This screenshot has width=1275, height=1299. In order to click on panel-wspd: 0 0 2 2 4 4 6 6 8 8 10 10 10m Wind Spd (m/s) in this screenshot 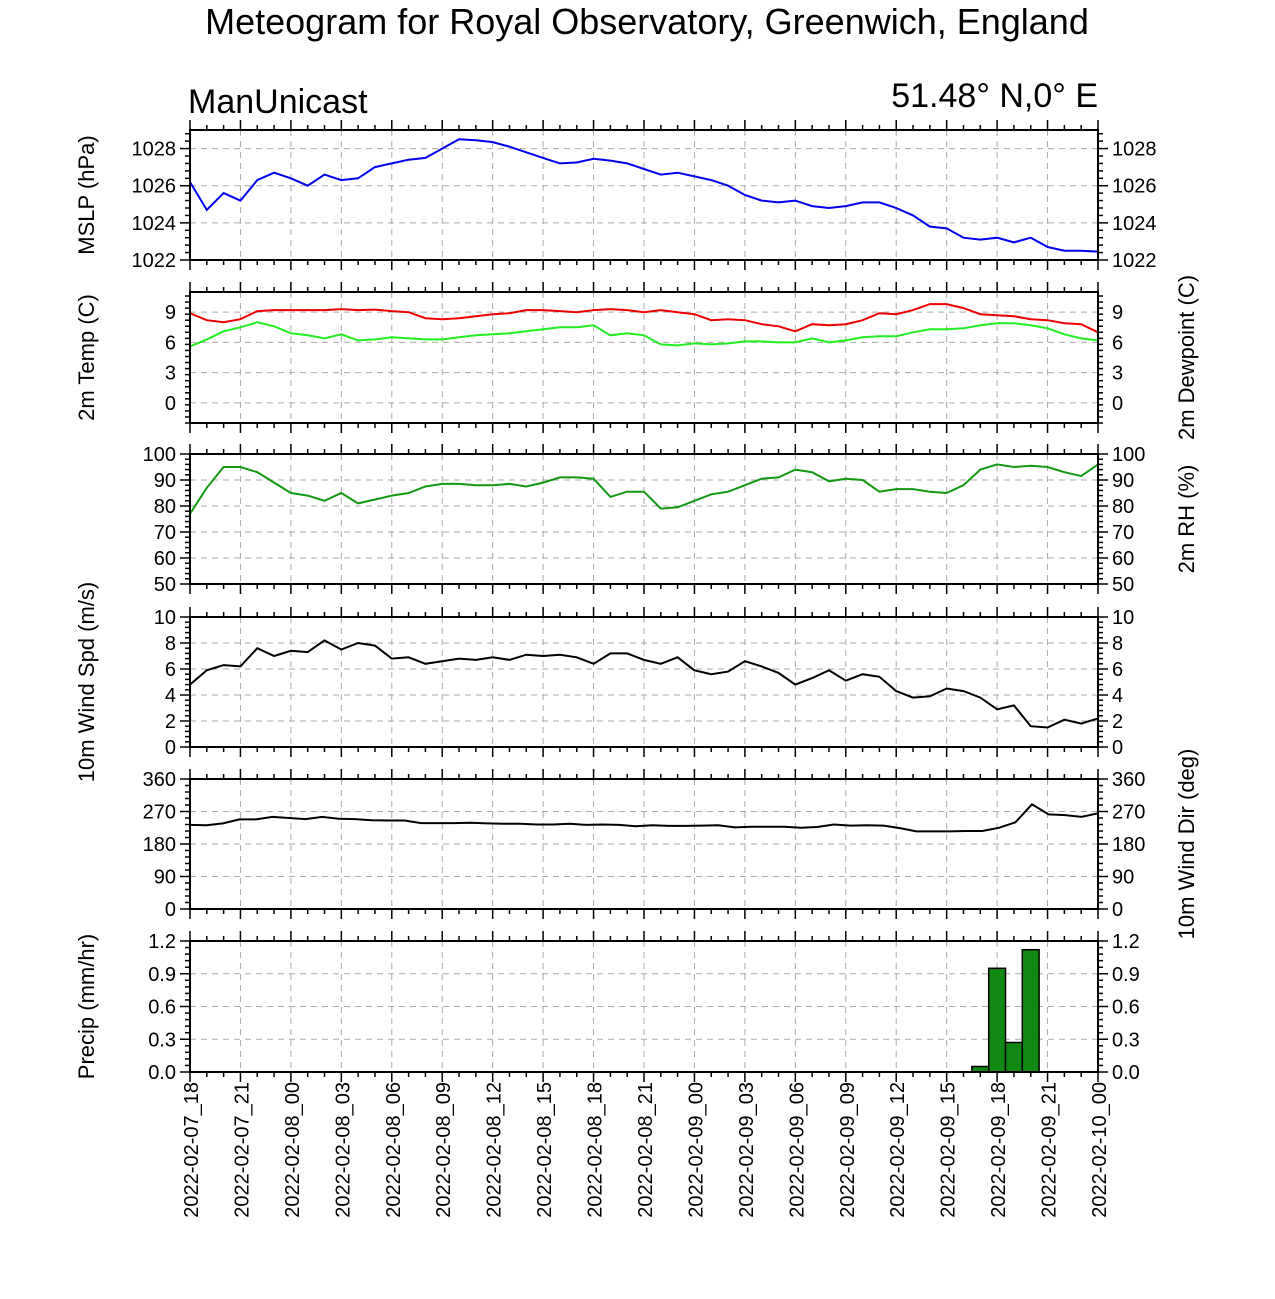, I will do `click(604, 682)`.